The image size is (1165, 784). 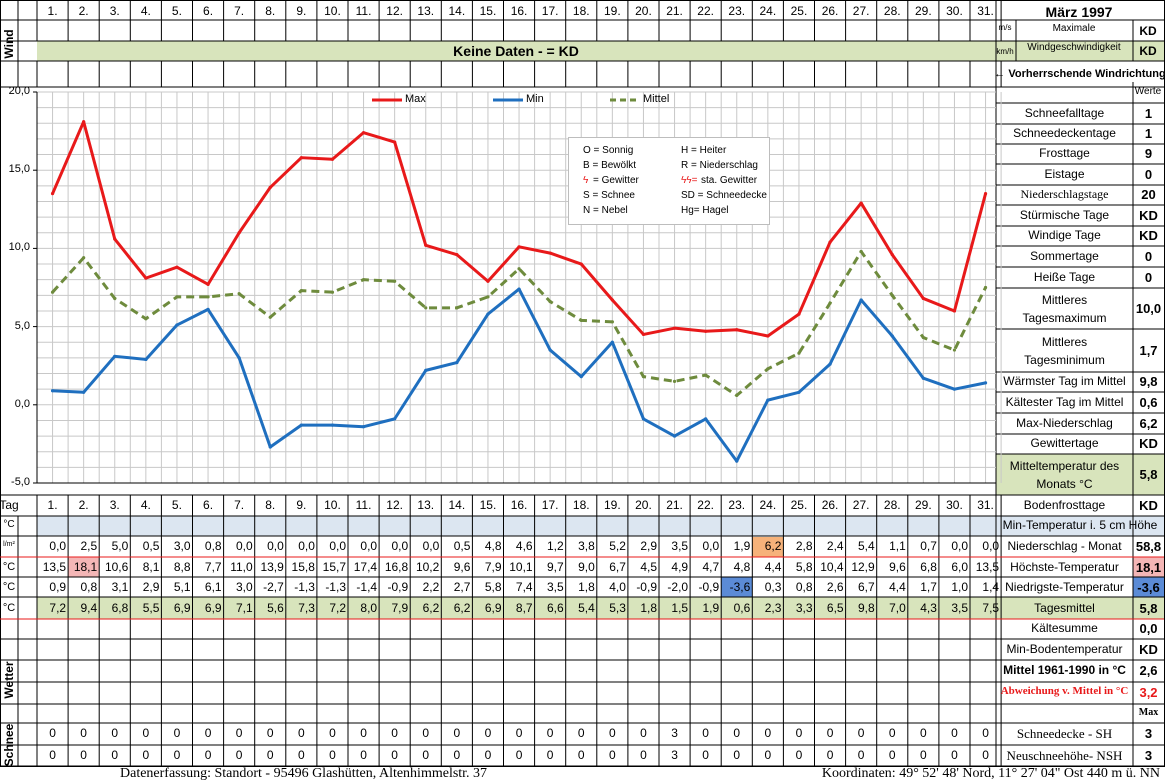 I want to click on daily-mean-label-bg, so click(x=1080, y=608).